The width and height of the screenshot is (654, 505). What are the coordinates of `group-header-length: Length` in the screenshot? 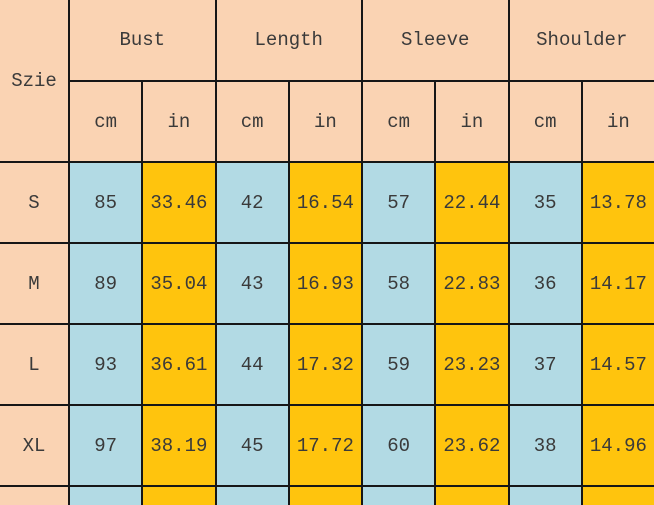 It's located at (288, 41).